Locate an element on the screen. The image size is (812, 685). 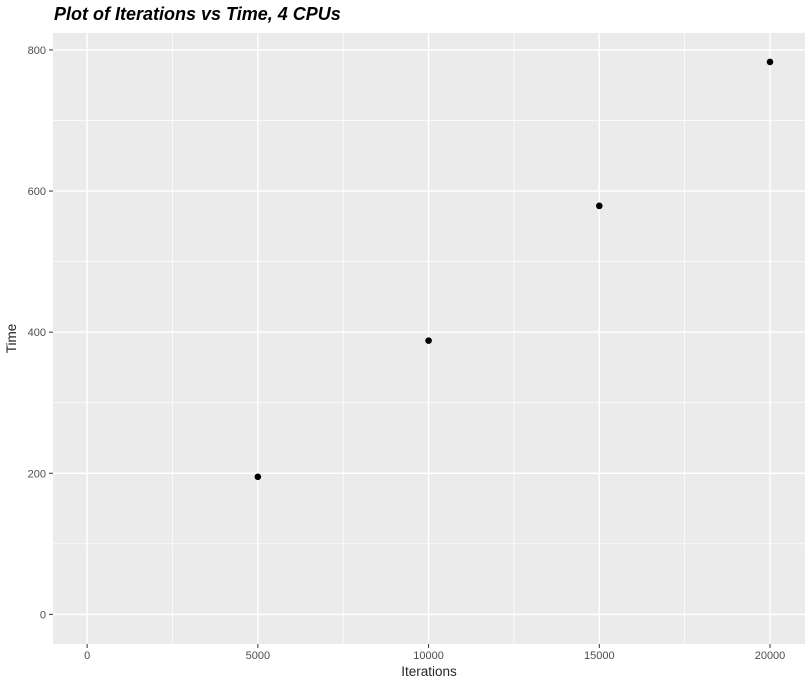
y-tick-label: 600 is located at coordinates (37, 192).